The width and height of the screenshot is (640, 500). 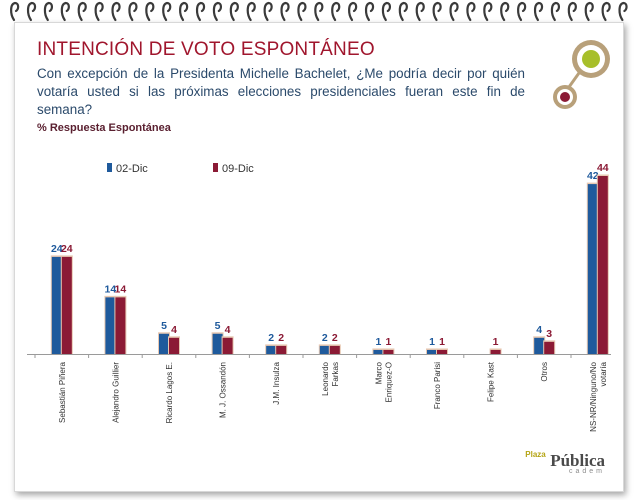 I want to click on legend-label: 09-Dic, so click(x=238, y=169).